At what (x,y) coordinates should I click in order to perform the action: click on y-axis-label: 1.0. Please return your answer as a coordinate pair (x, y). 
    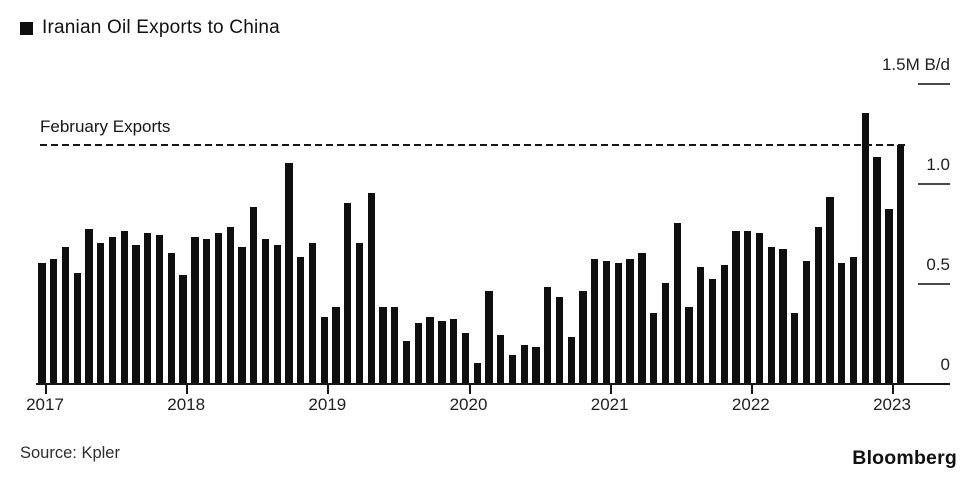
    Looking at the image, I should click on (938, 164).